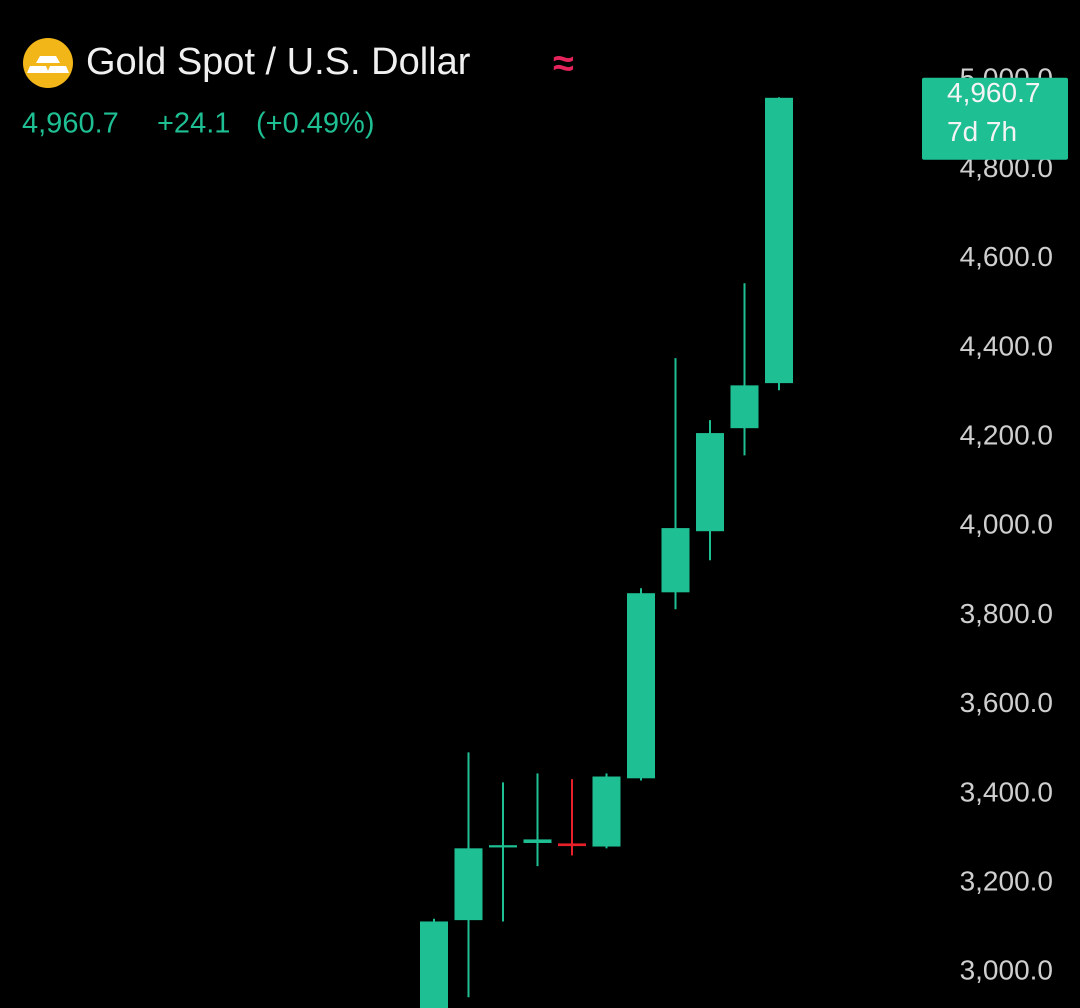  I want to click on gold-icon, so click(48, 63).